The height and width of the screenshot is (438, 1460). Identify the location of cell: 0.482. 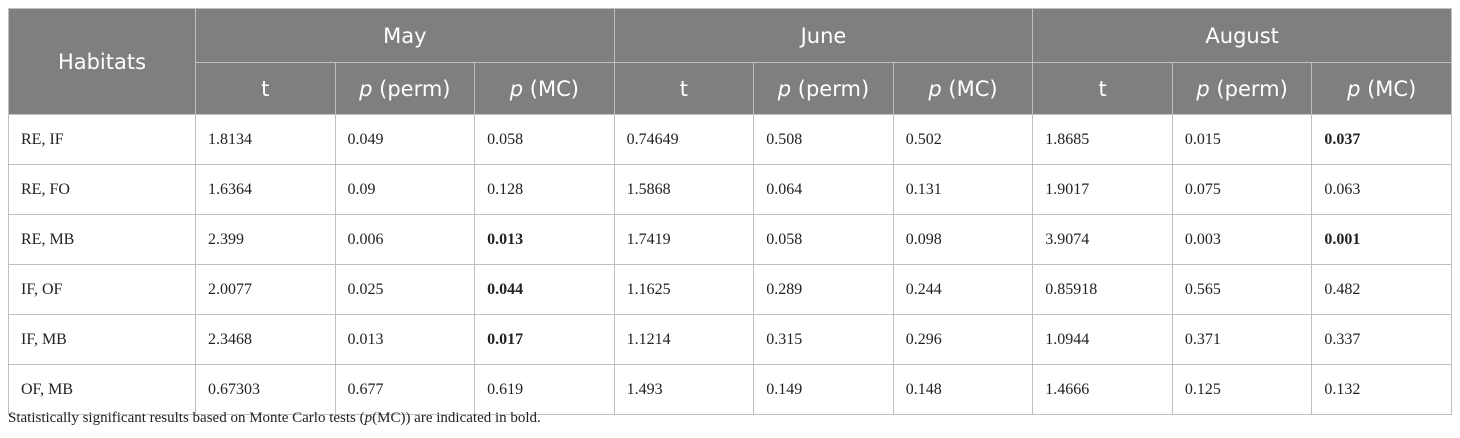
(1381, 289).